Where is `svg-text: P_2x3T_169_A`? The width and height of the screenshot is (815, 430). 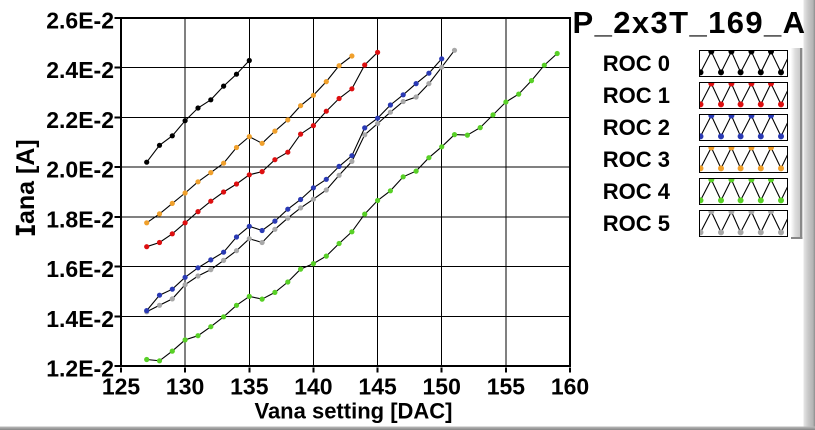
svg-text: P_2x3T_169_A is located at coordinates (690, 22).